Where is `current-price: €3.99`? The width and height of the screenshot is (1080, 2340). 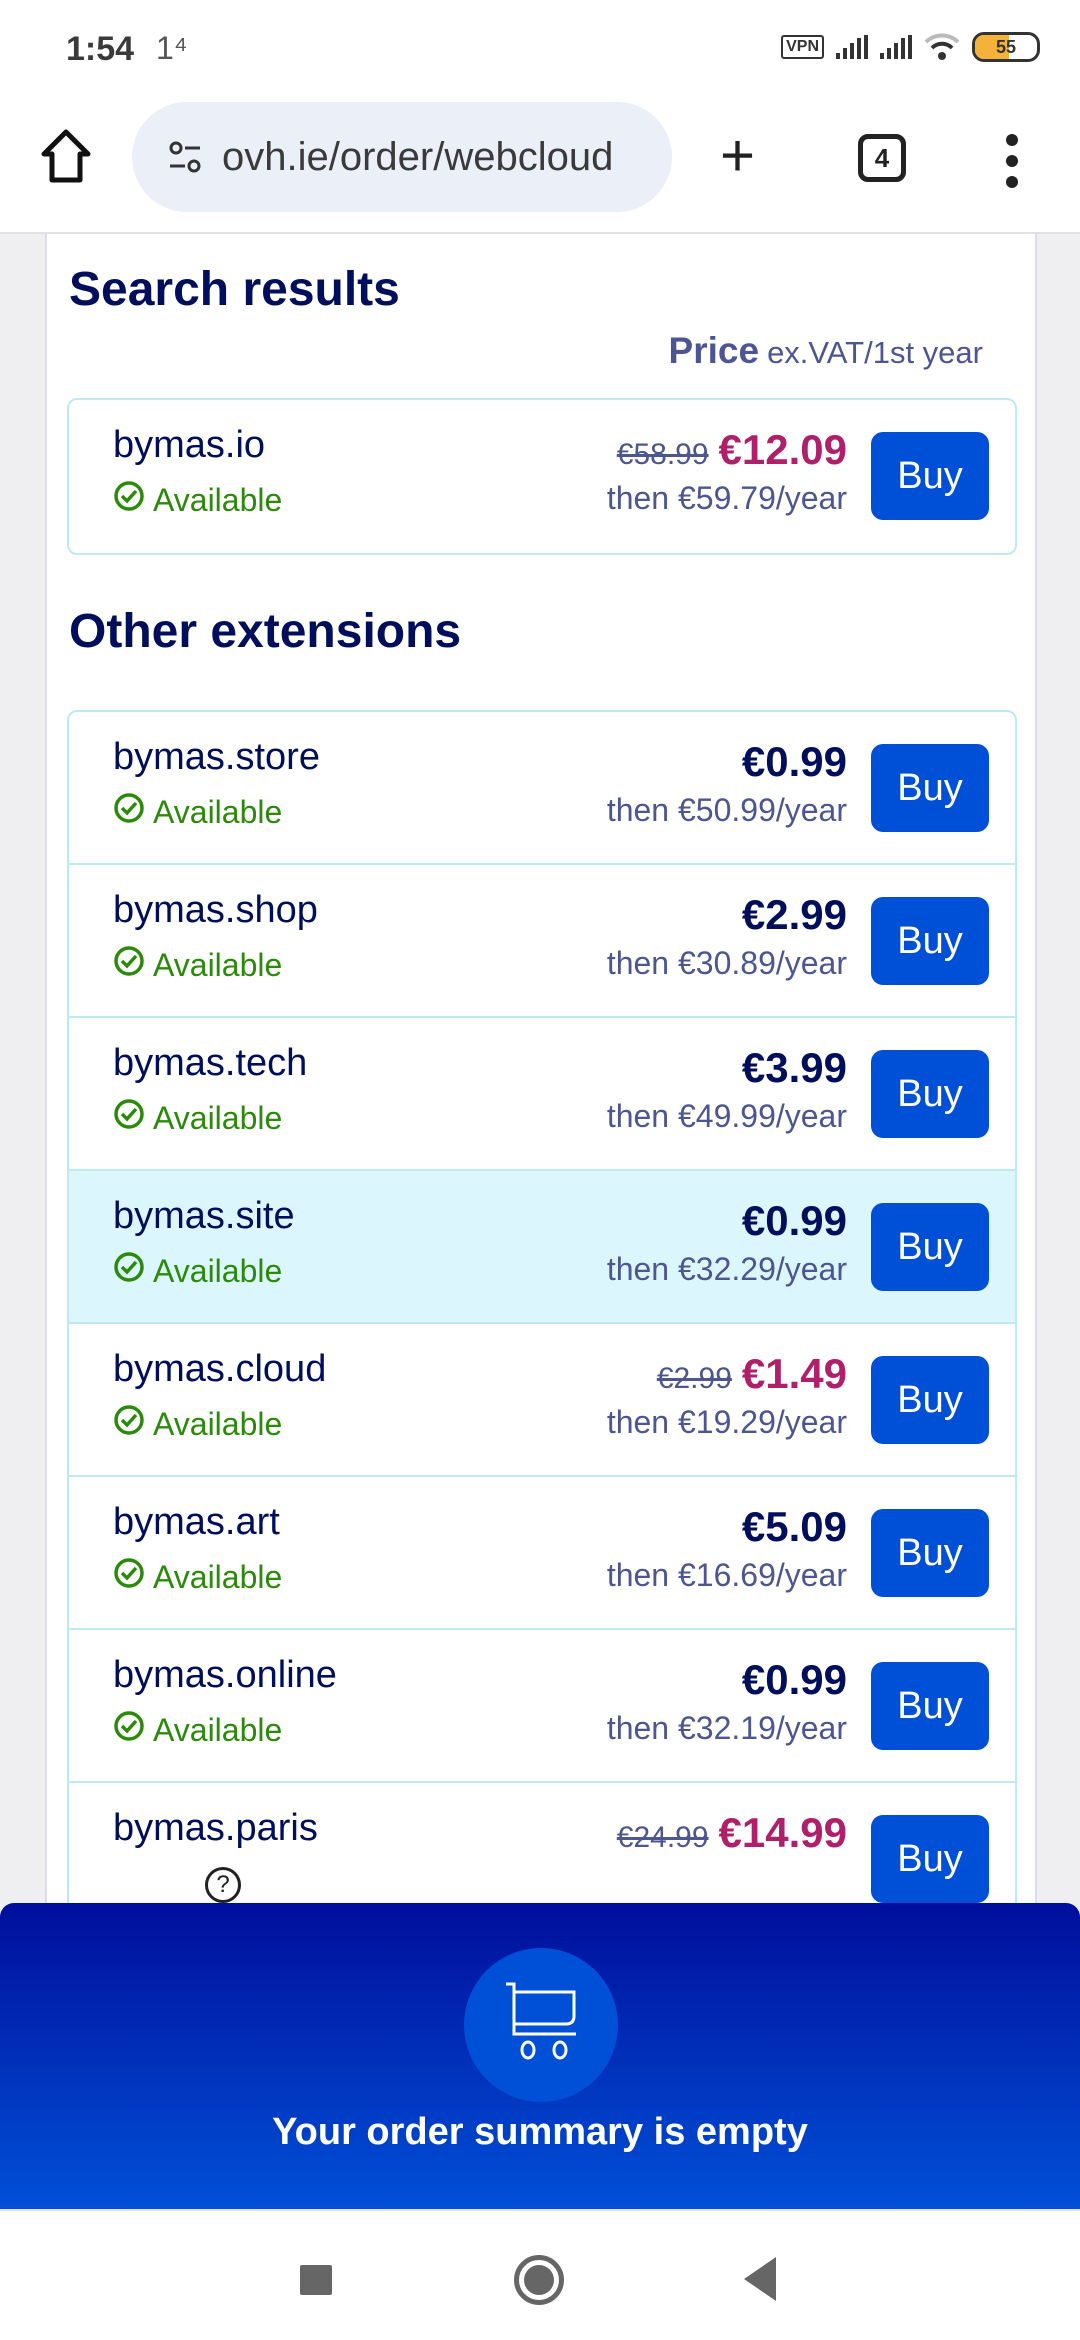
current-price: €3.99 is located at coordinates (794, 1067).